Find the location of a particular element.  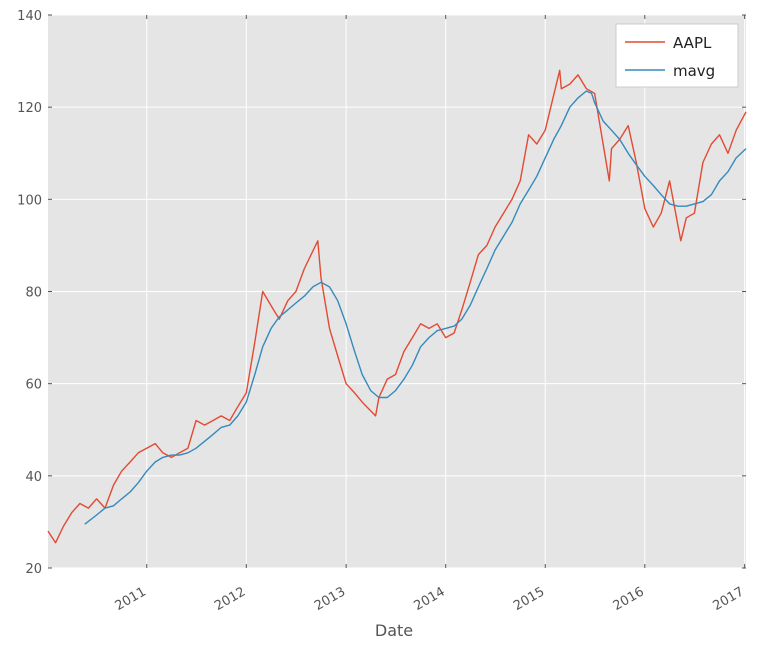

legend: AAPL mavg is located at coordinates (677, 55).